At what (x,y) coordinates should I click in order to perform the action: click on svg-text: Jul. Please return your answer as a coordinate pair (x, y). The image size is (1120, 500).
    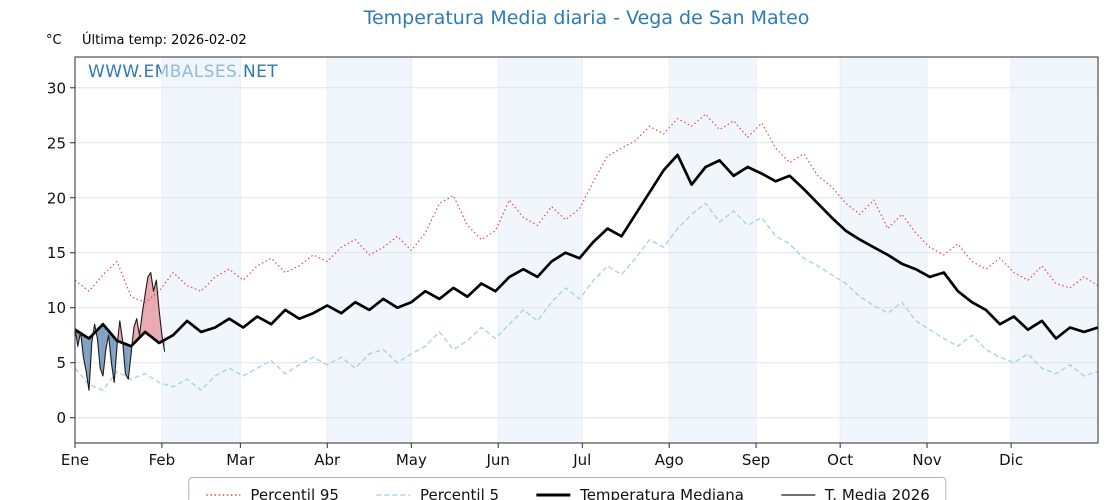
    Looking at the image, I should click on (581, 460).